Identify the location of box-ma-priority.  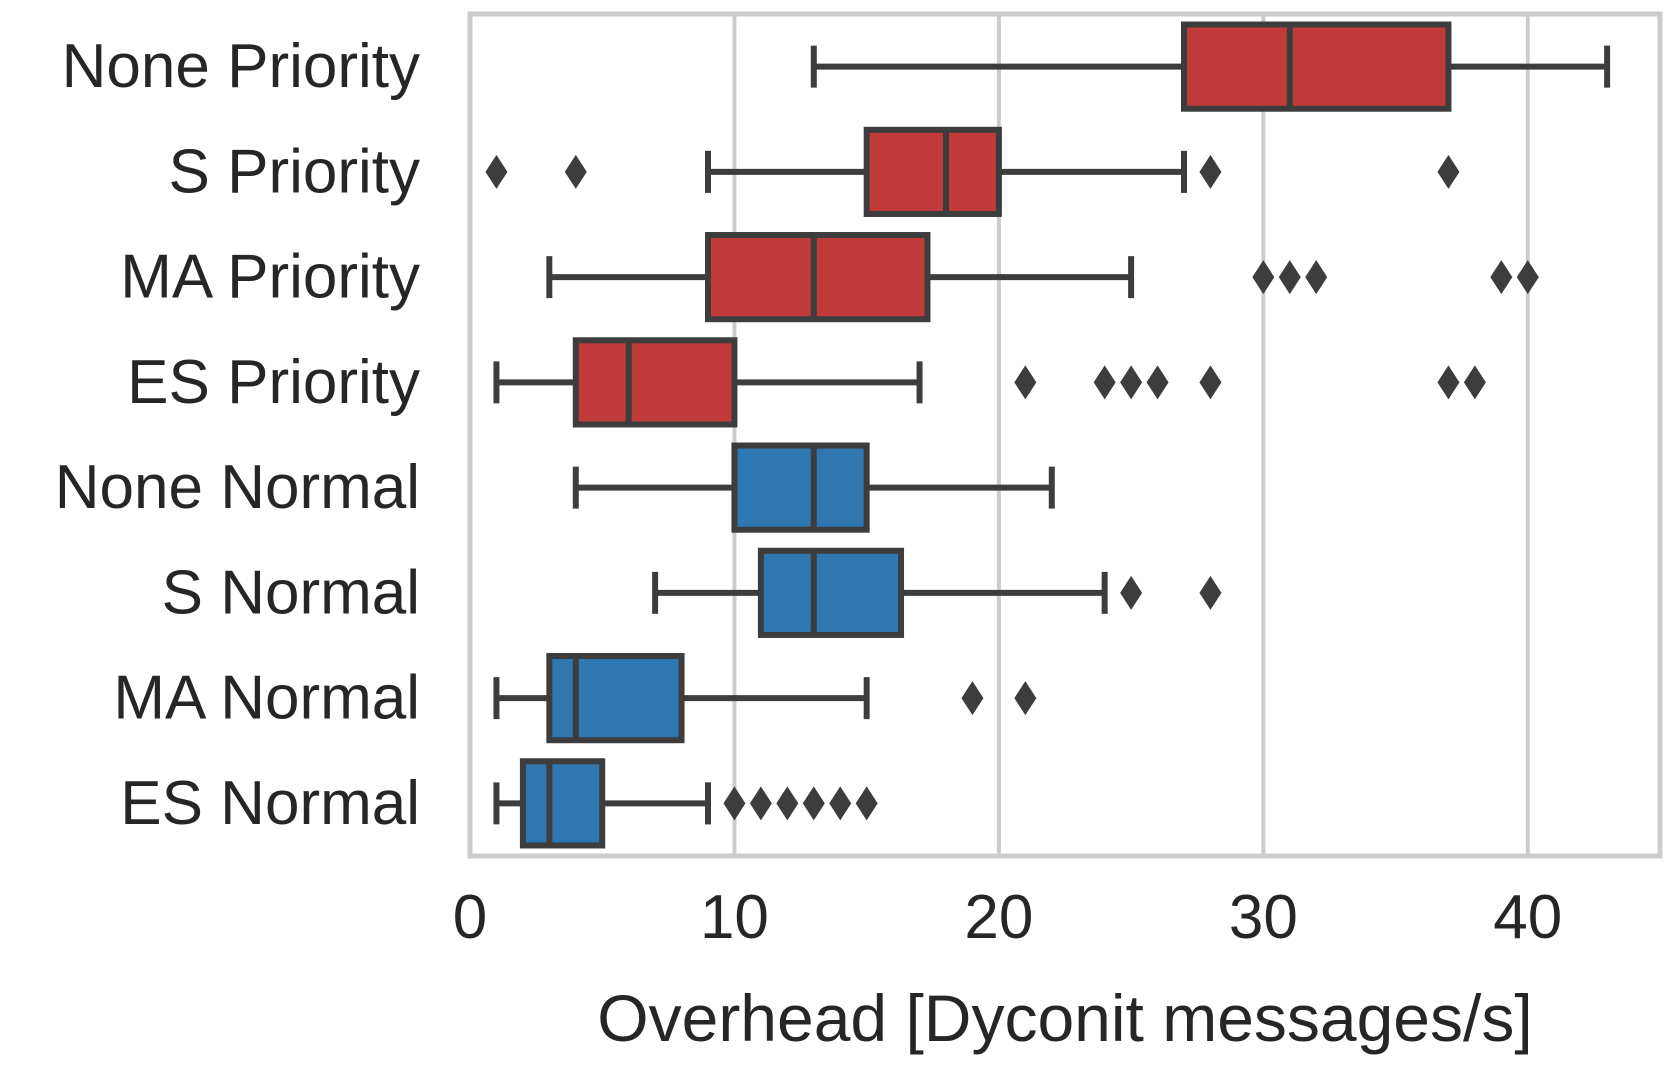
(840, 277).